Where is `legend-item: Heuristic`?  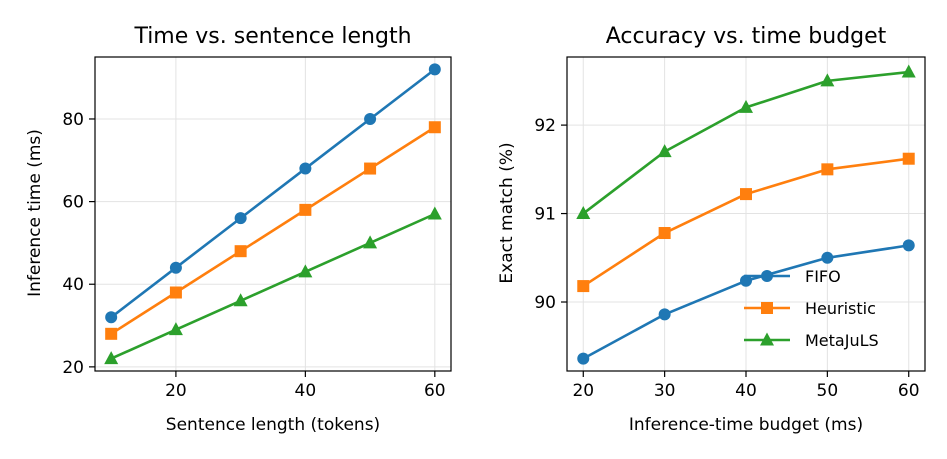
legend-item: Heuristic is located at coordinates (810, 308).